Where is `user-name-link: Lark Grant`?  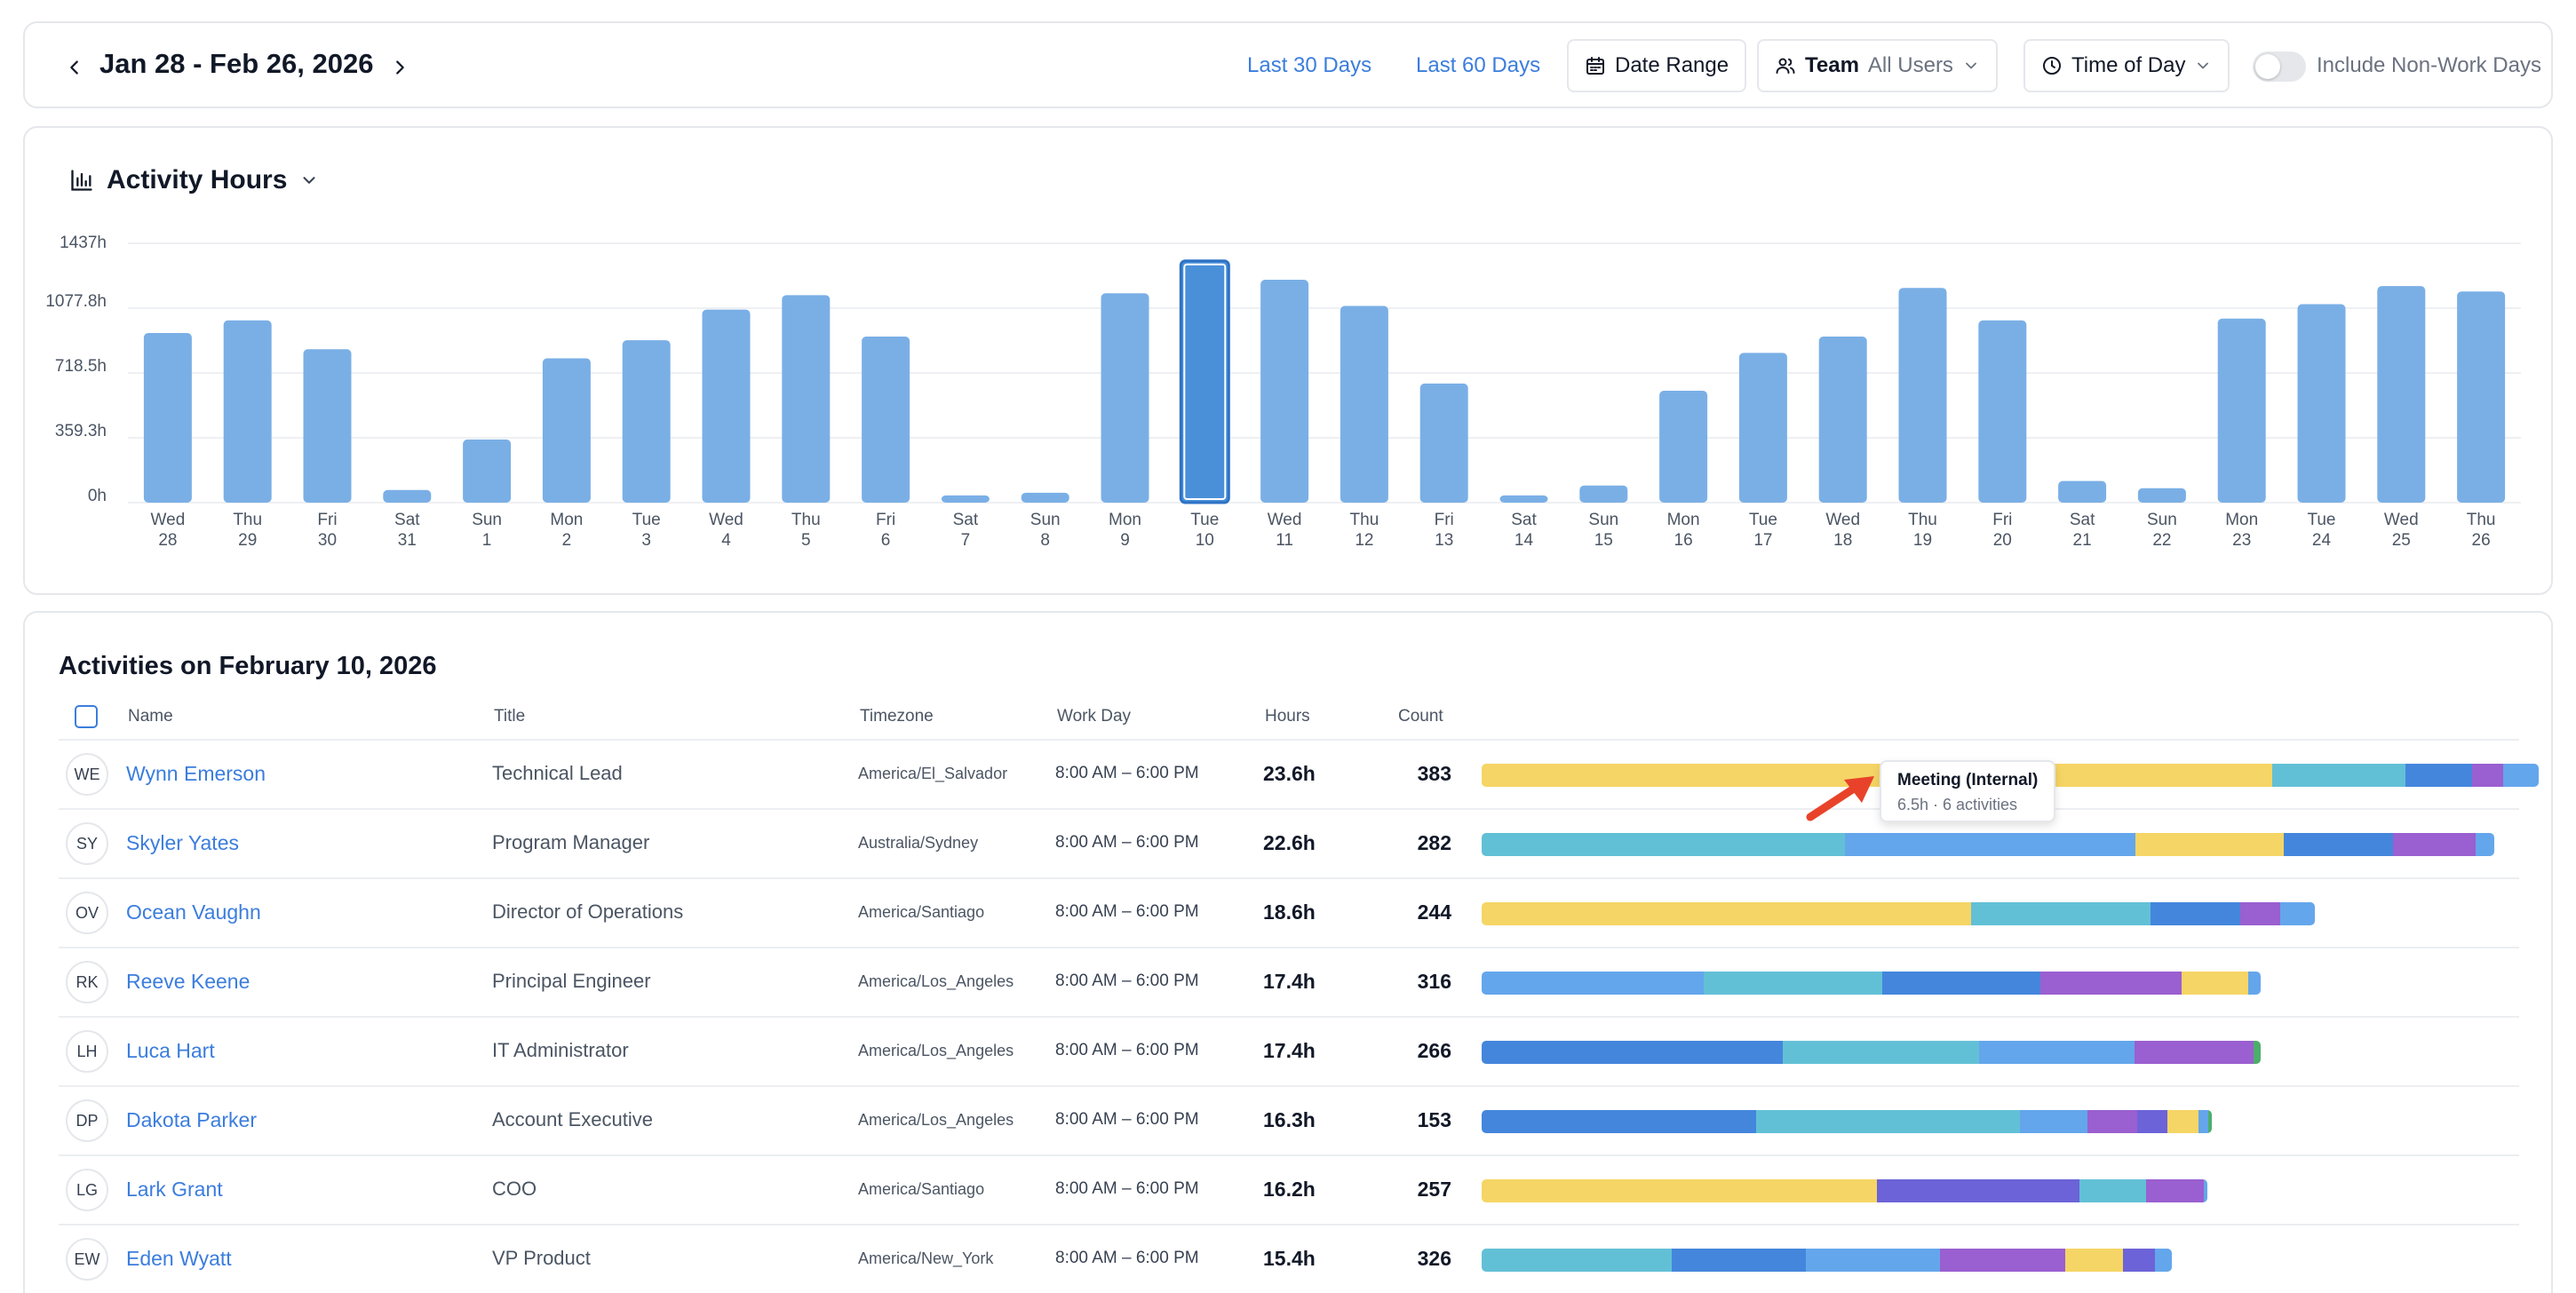
user-name-link: Lark Grant is located at coordinates (174, 1189).